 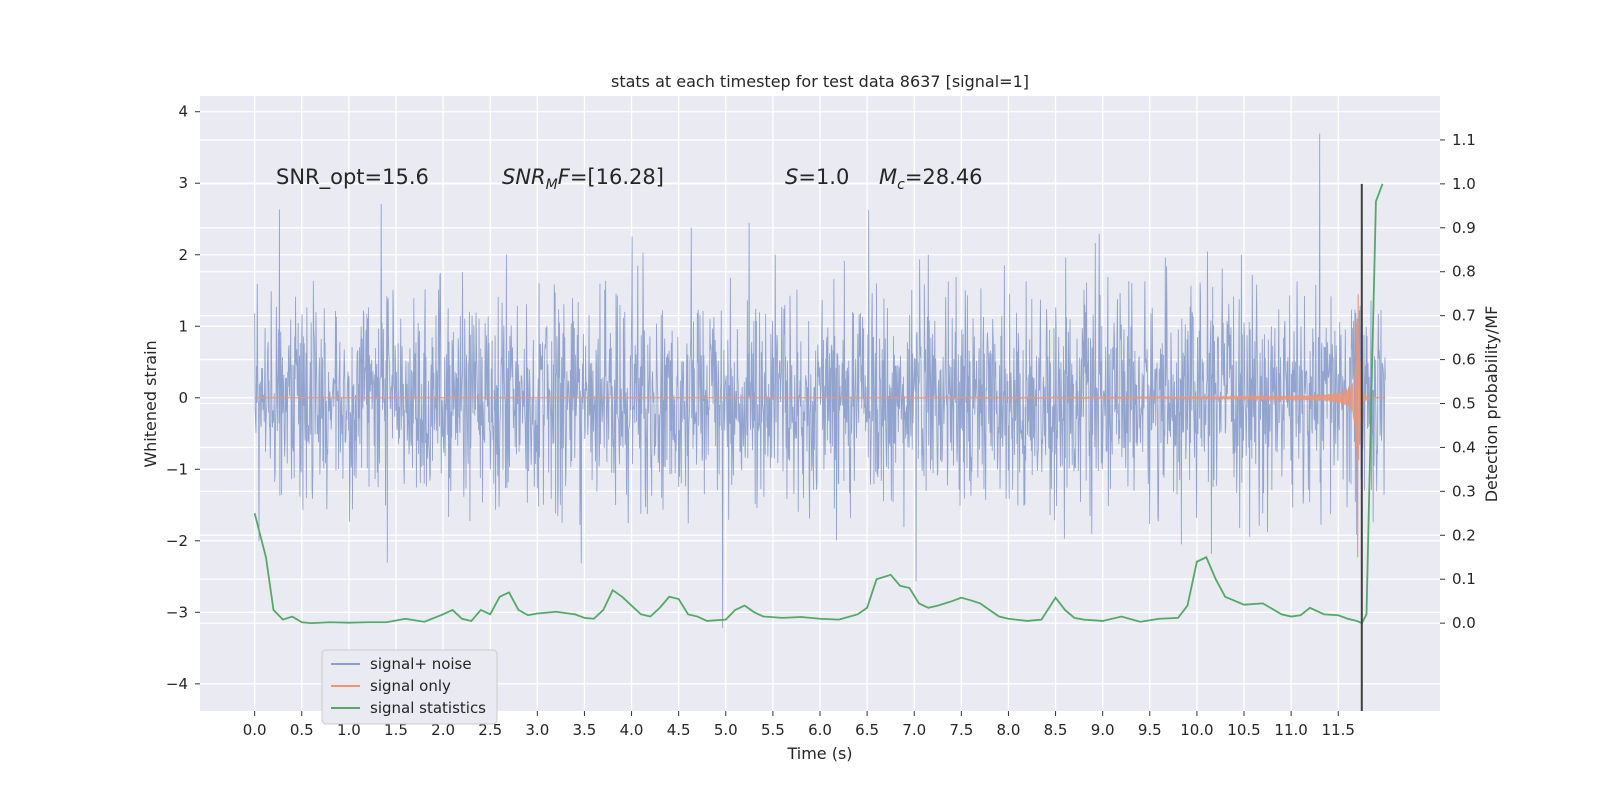 What do you see at coordinates (1338, 730) in the screenshot?
I see `x-tick-label: 11.5` at bounding box center [1338, 730].